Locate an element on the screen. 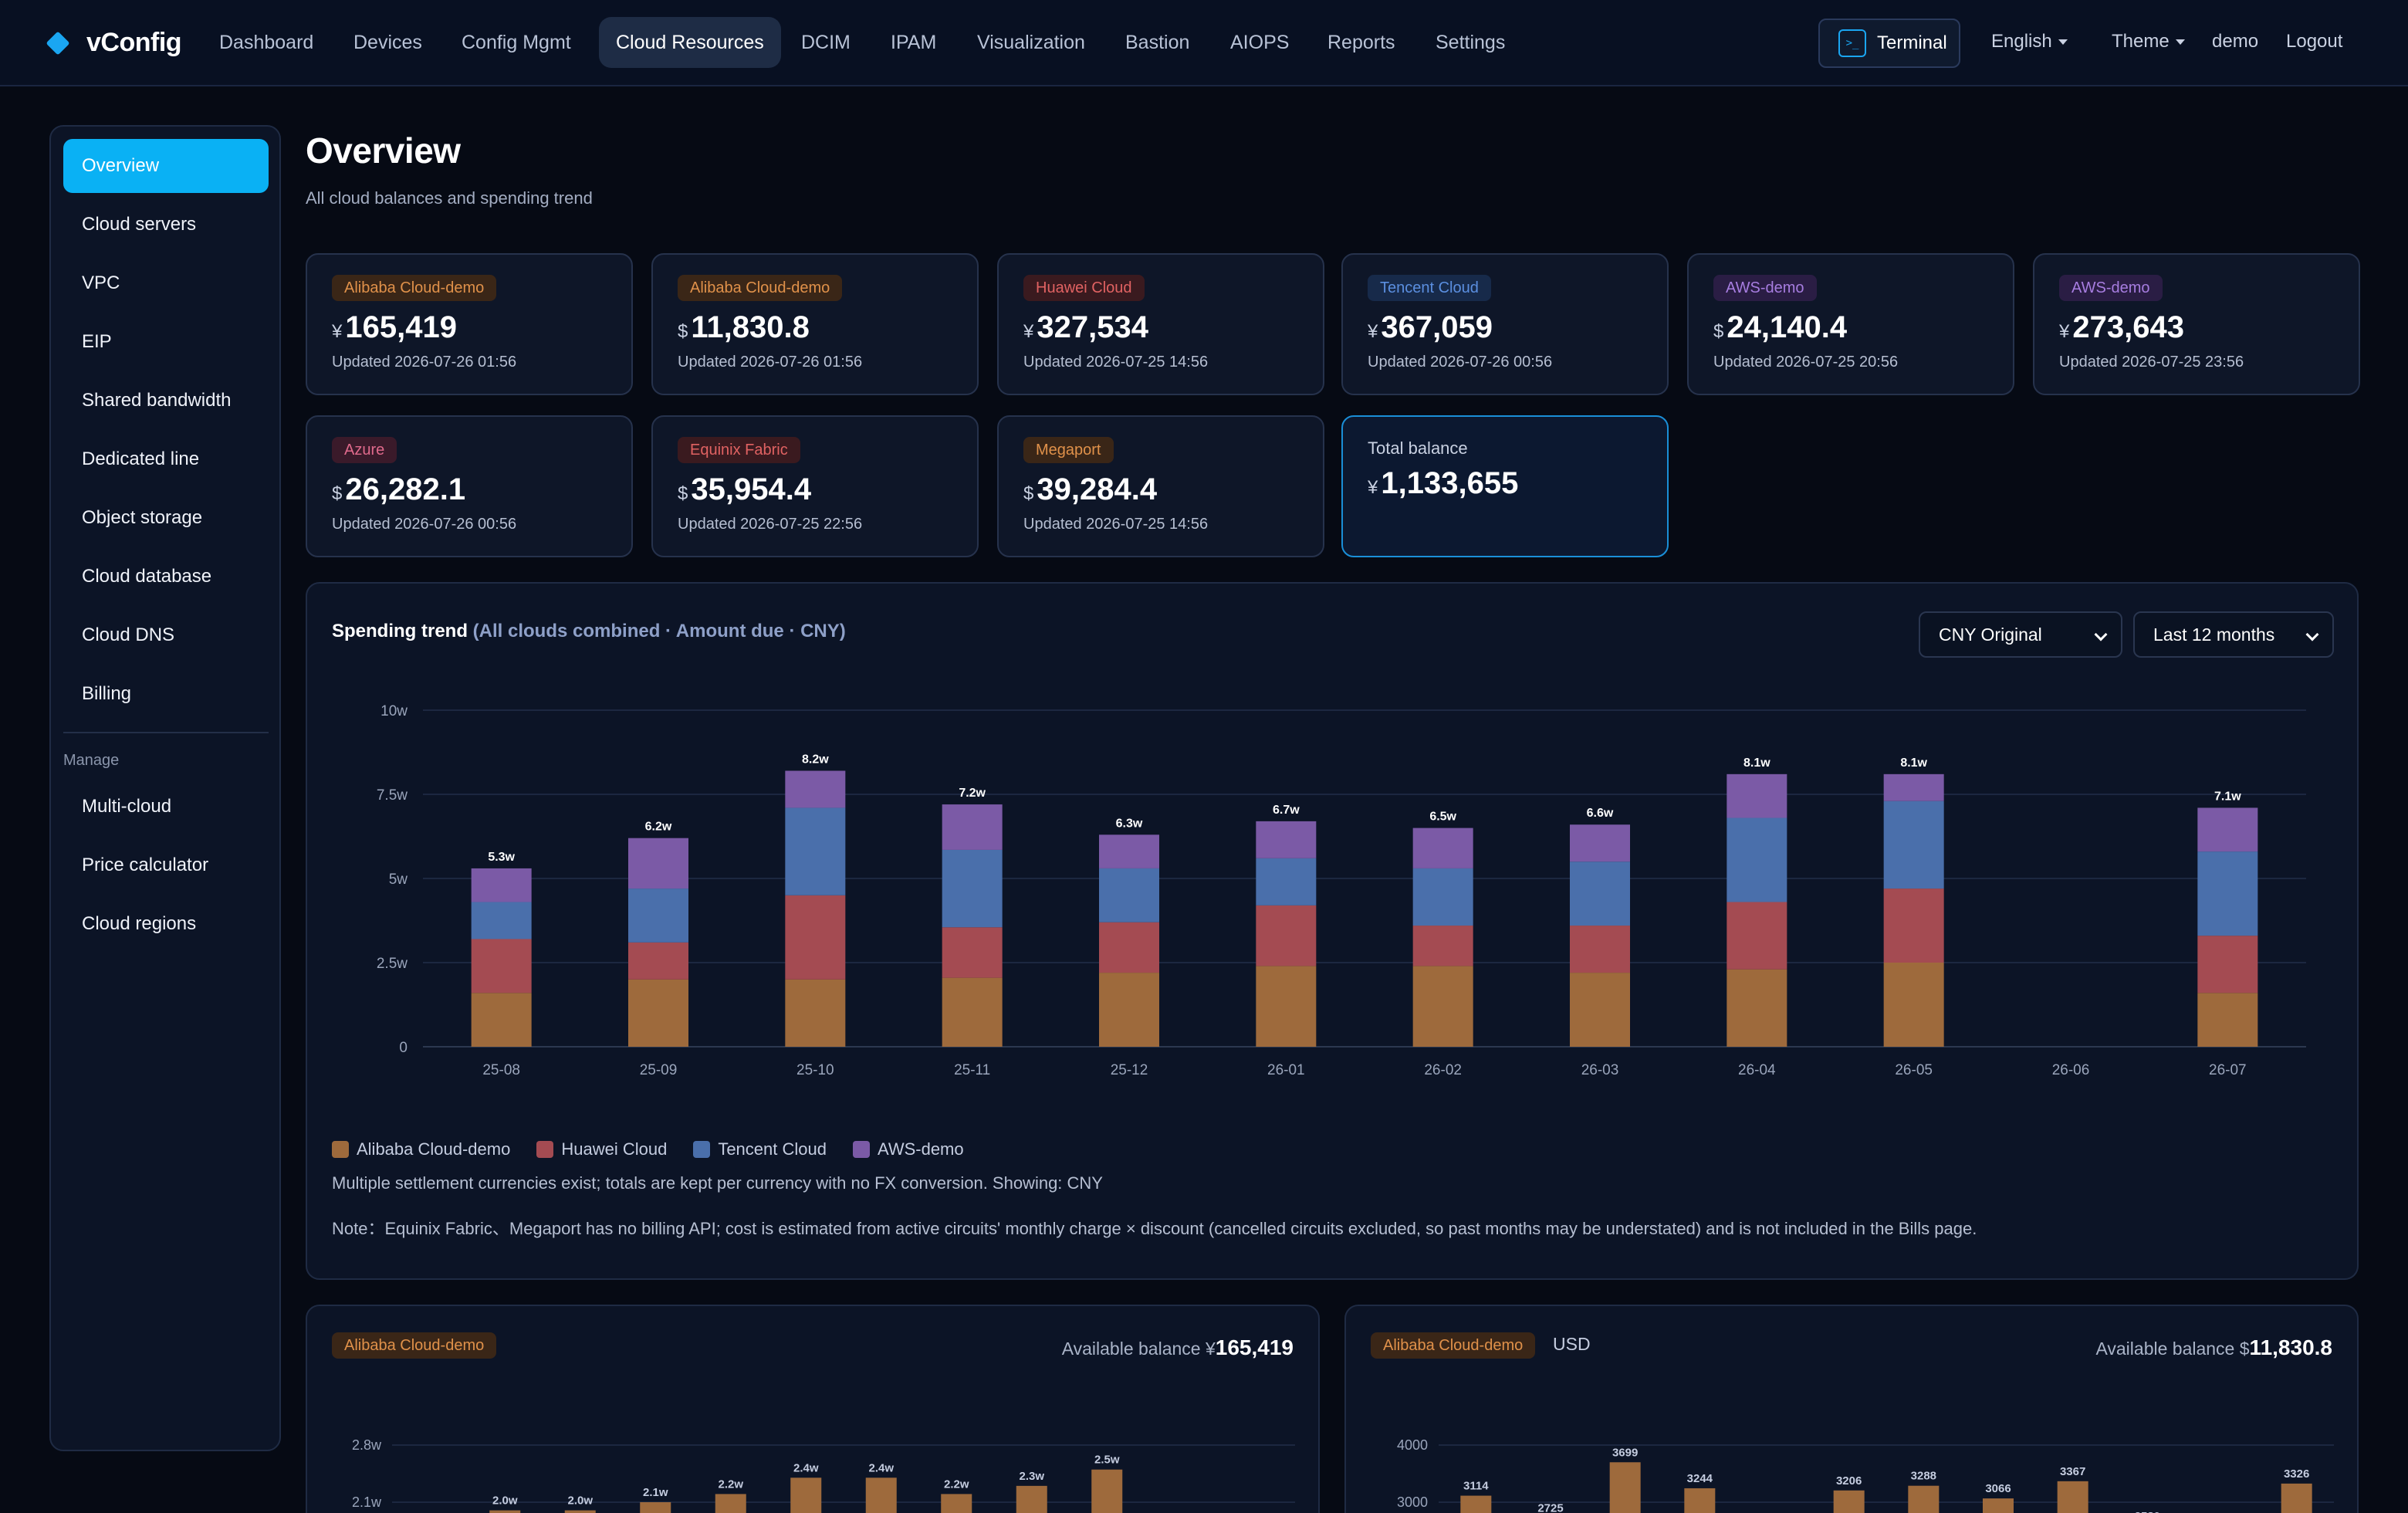 The image size is (2408, 1513). range-select: Last 12 months is located at coordinates (2234, 634).